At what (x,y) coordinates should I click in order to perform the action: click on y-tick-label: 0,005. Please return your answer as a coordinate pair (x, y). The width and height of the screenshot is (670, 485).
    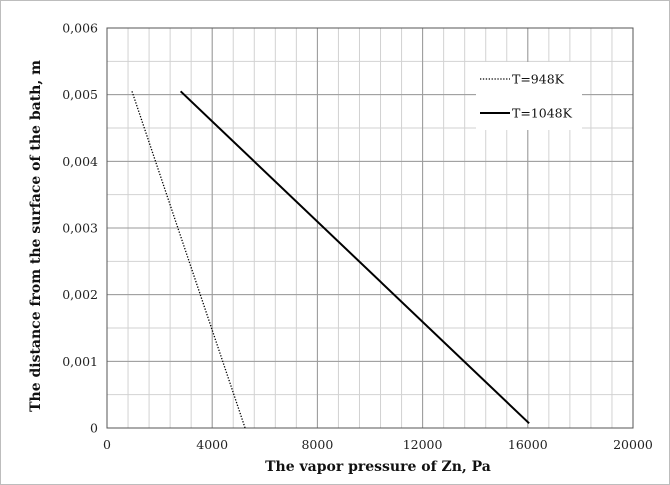
    Looking at the image, I should click on (80, 94).